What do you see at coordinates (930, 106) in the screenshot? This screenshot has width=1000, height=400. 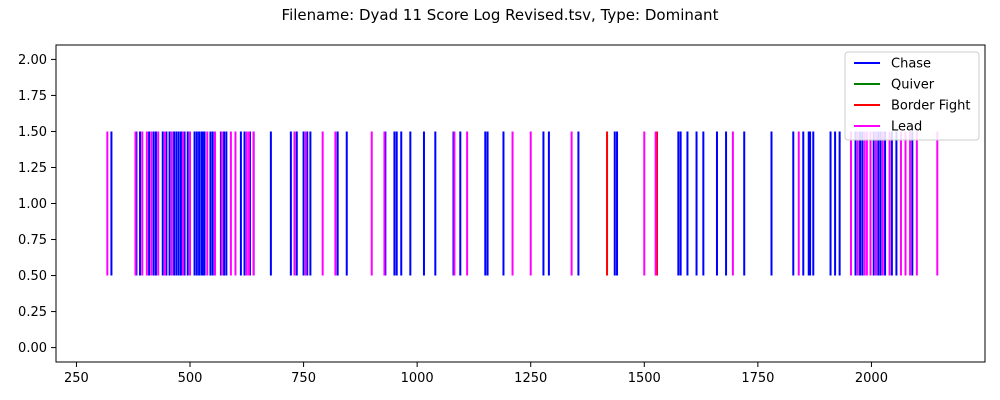 I see `legend-label: Border Fight` at bounding box center [930, 106].